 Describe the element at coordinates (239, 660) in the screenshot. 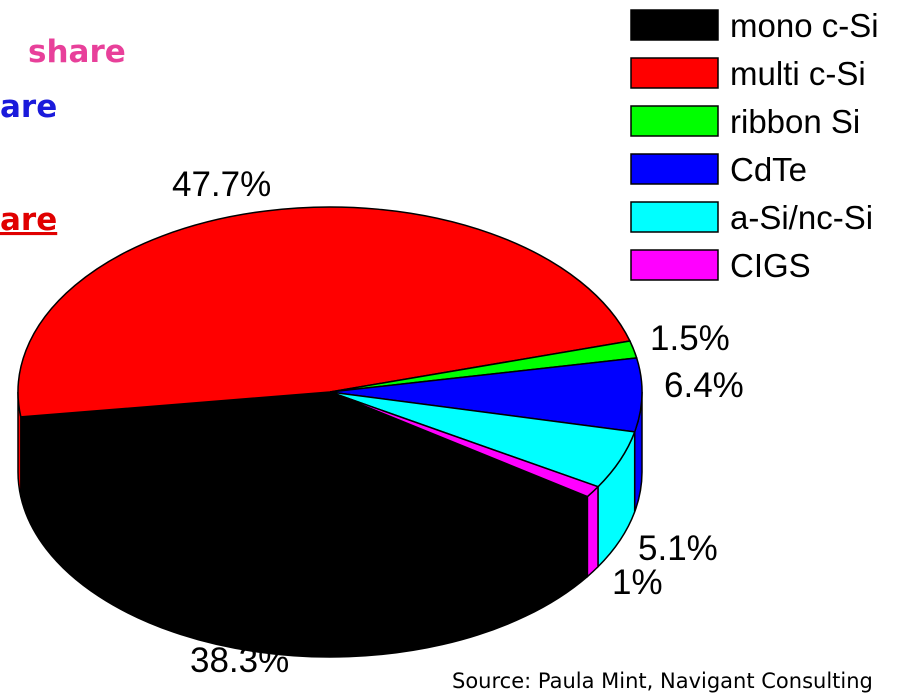

I see `value-label: 38.3%` at that location.